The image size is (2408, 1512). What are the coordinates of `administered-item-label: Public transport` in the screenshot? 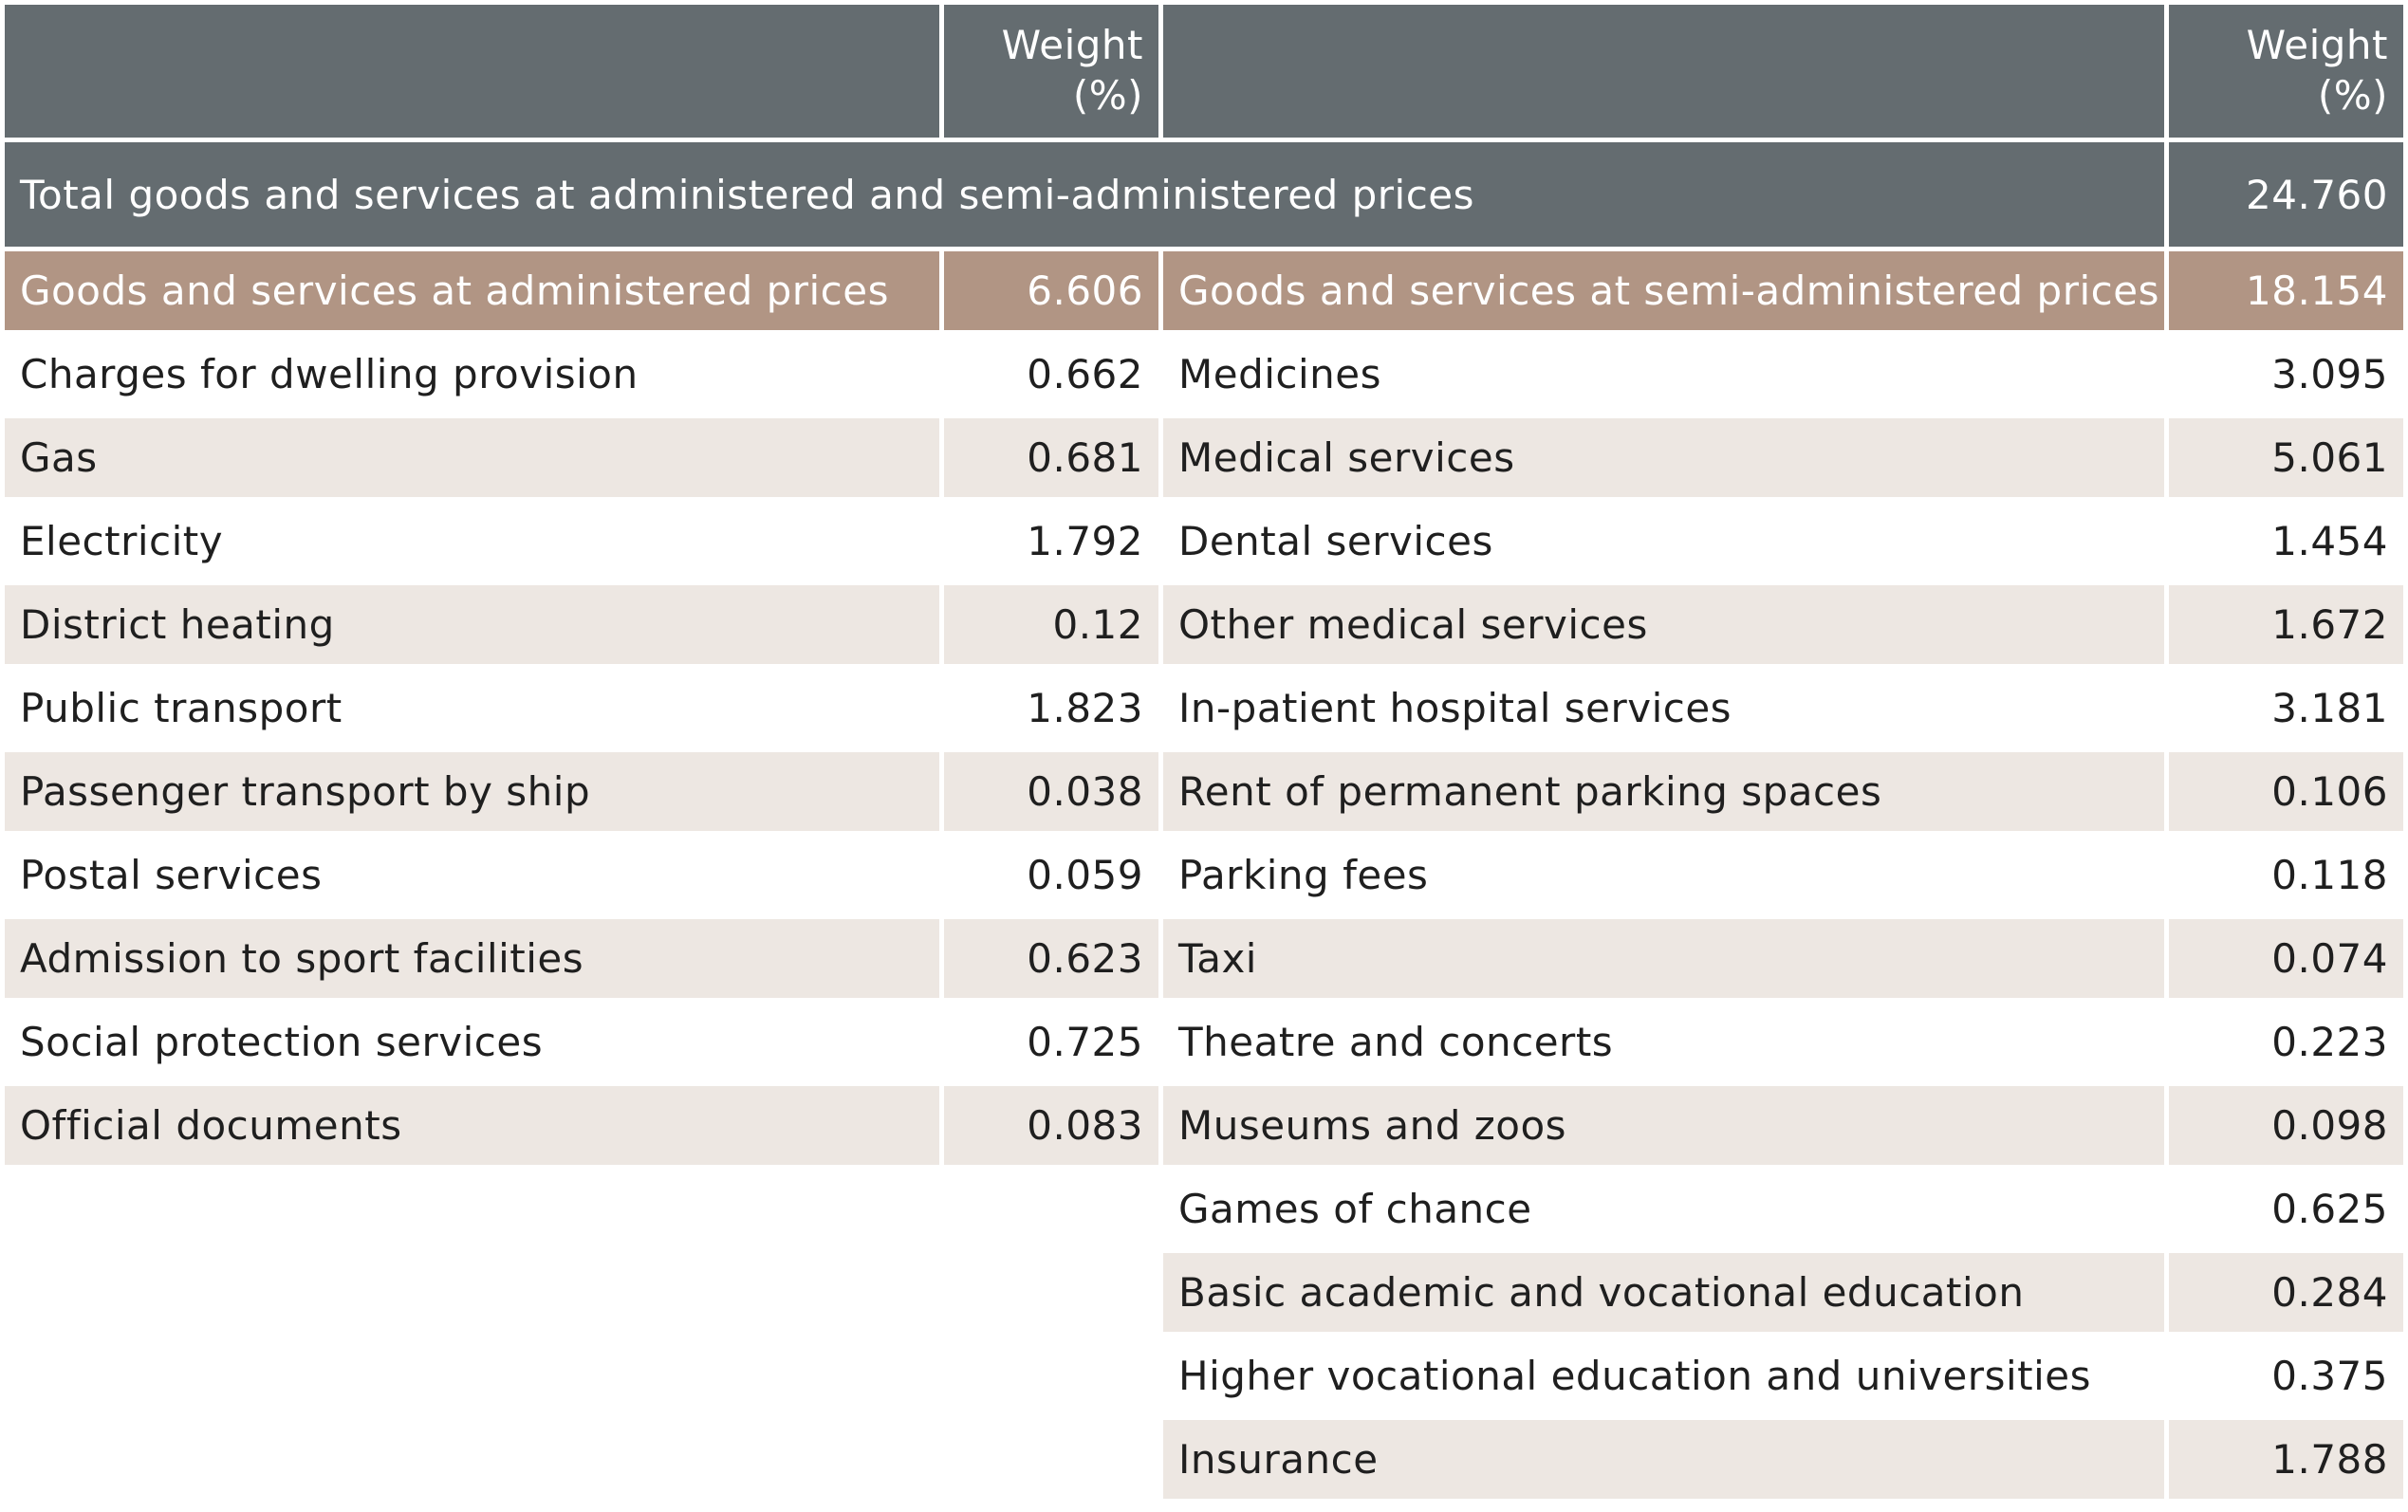 It's located at (181, 708).